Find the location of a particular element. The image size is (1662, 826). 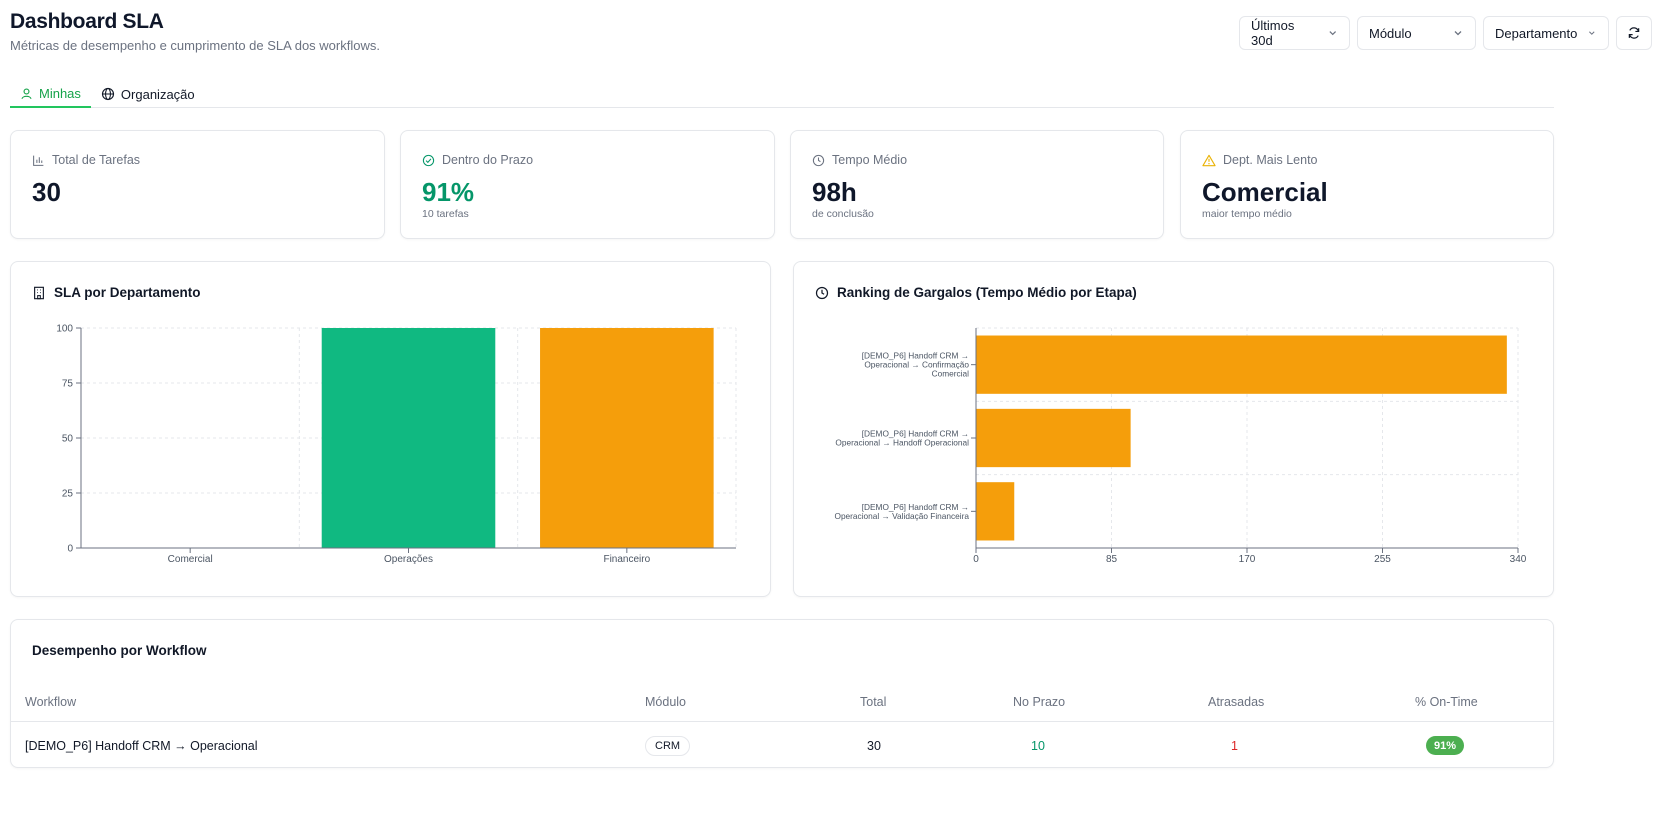

y-tick-label: 0 is located at coordinates (70, 549).